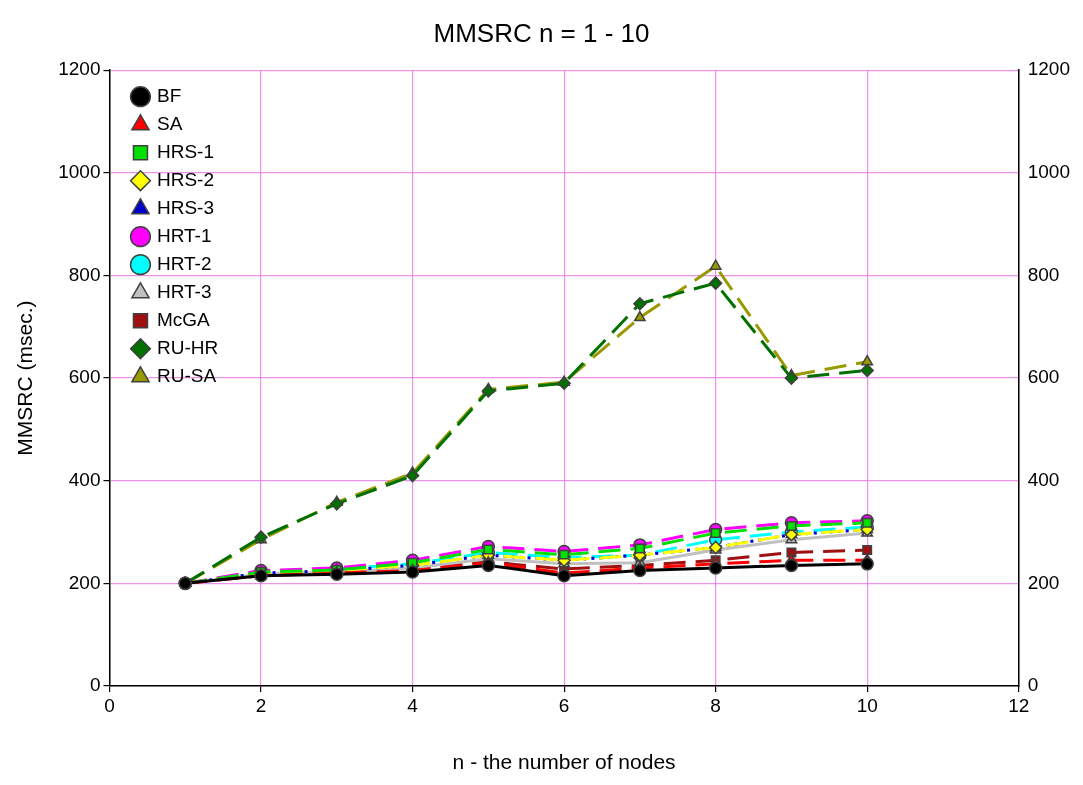 This screenshot has width=1083, height=785. I want to click on x-tick-label: 2, so click(261, 705).